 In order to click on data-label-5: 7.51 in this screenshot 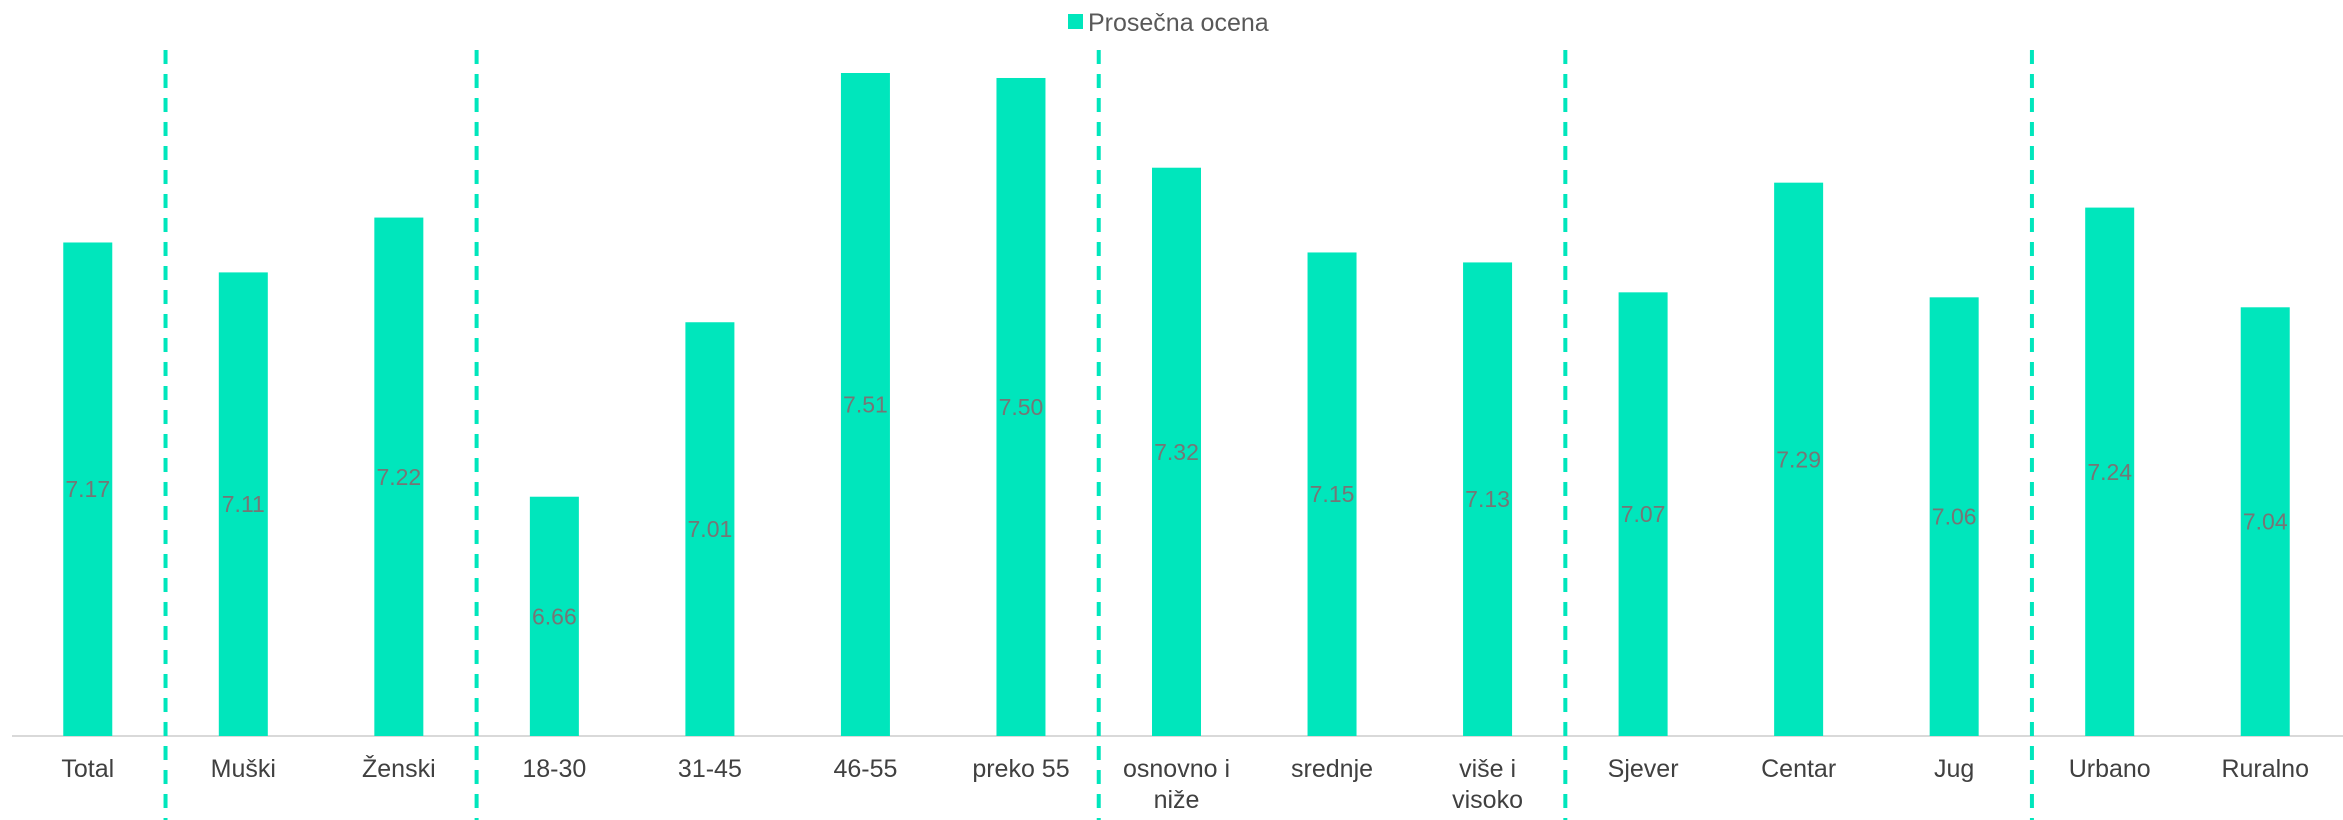, I will do `click(865, 405)`.